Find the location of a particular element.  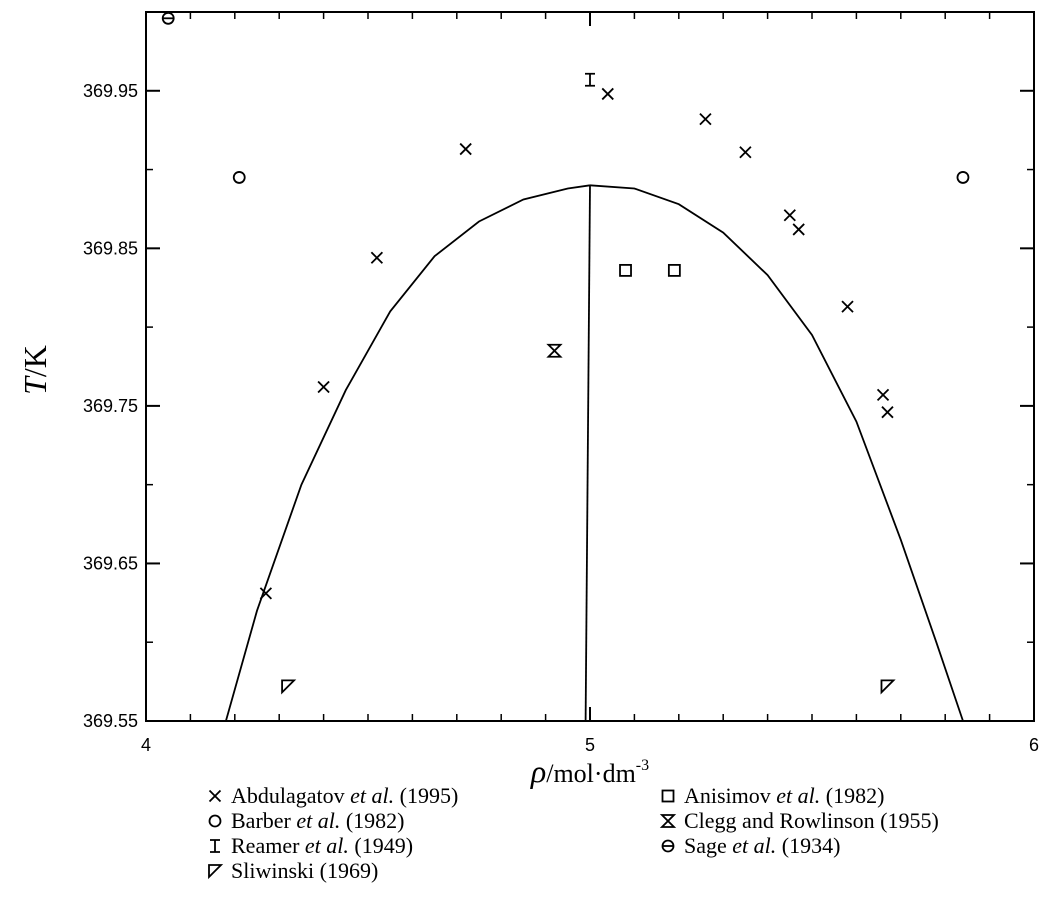

data-point-phi is located at coordinates (168, 18).